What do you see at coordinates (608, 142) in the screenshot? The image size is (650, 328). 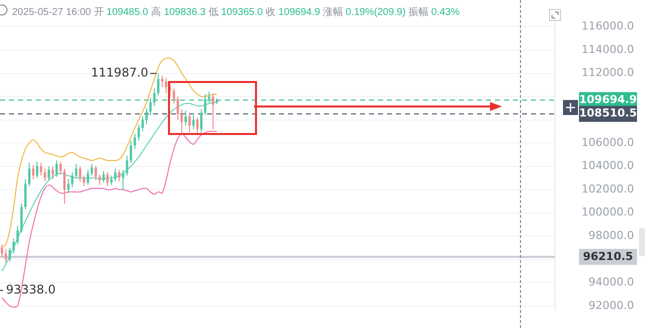 I see `y-tick-label: 106000.0` at bounding box center [608, 142].